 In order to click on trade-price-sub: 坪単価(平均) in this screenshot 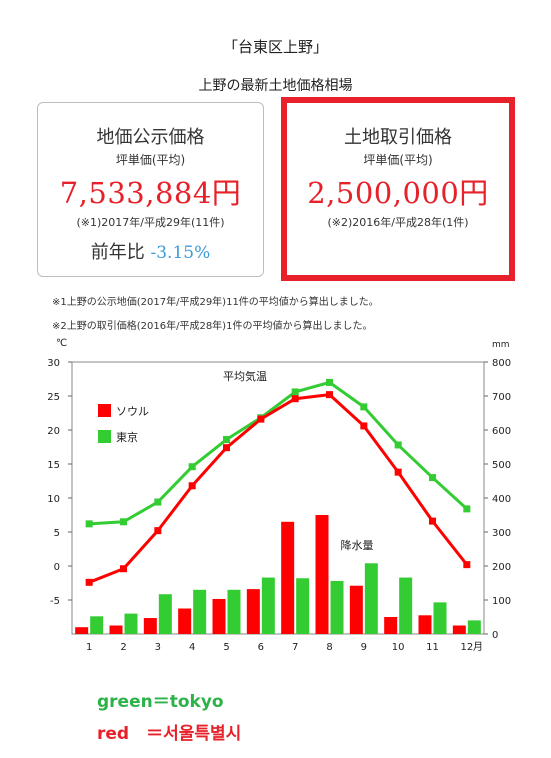, I will do `click(398, 160)`.